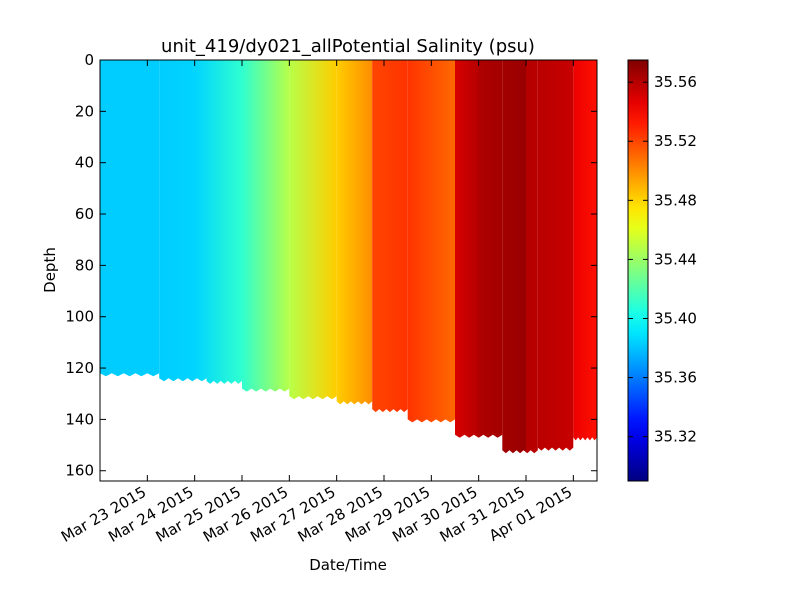 This screenshot has height=600, width=800. I want to click on y-tick-label: 100, so click(79, 317).